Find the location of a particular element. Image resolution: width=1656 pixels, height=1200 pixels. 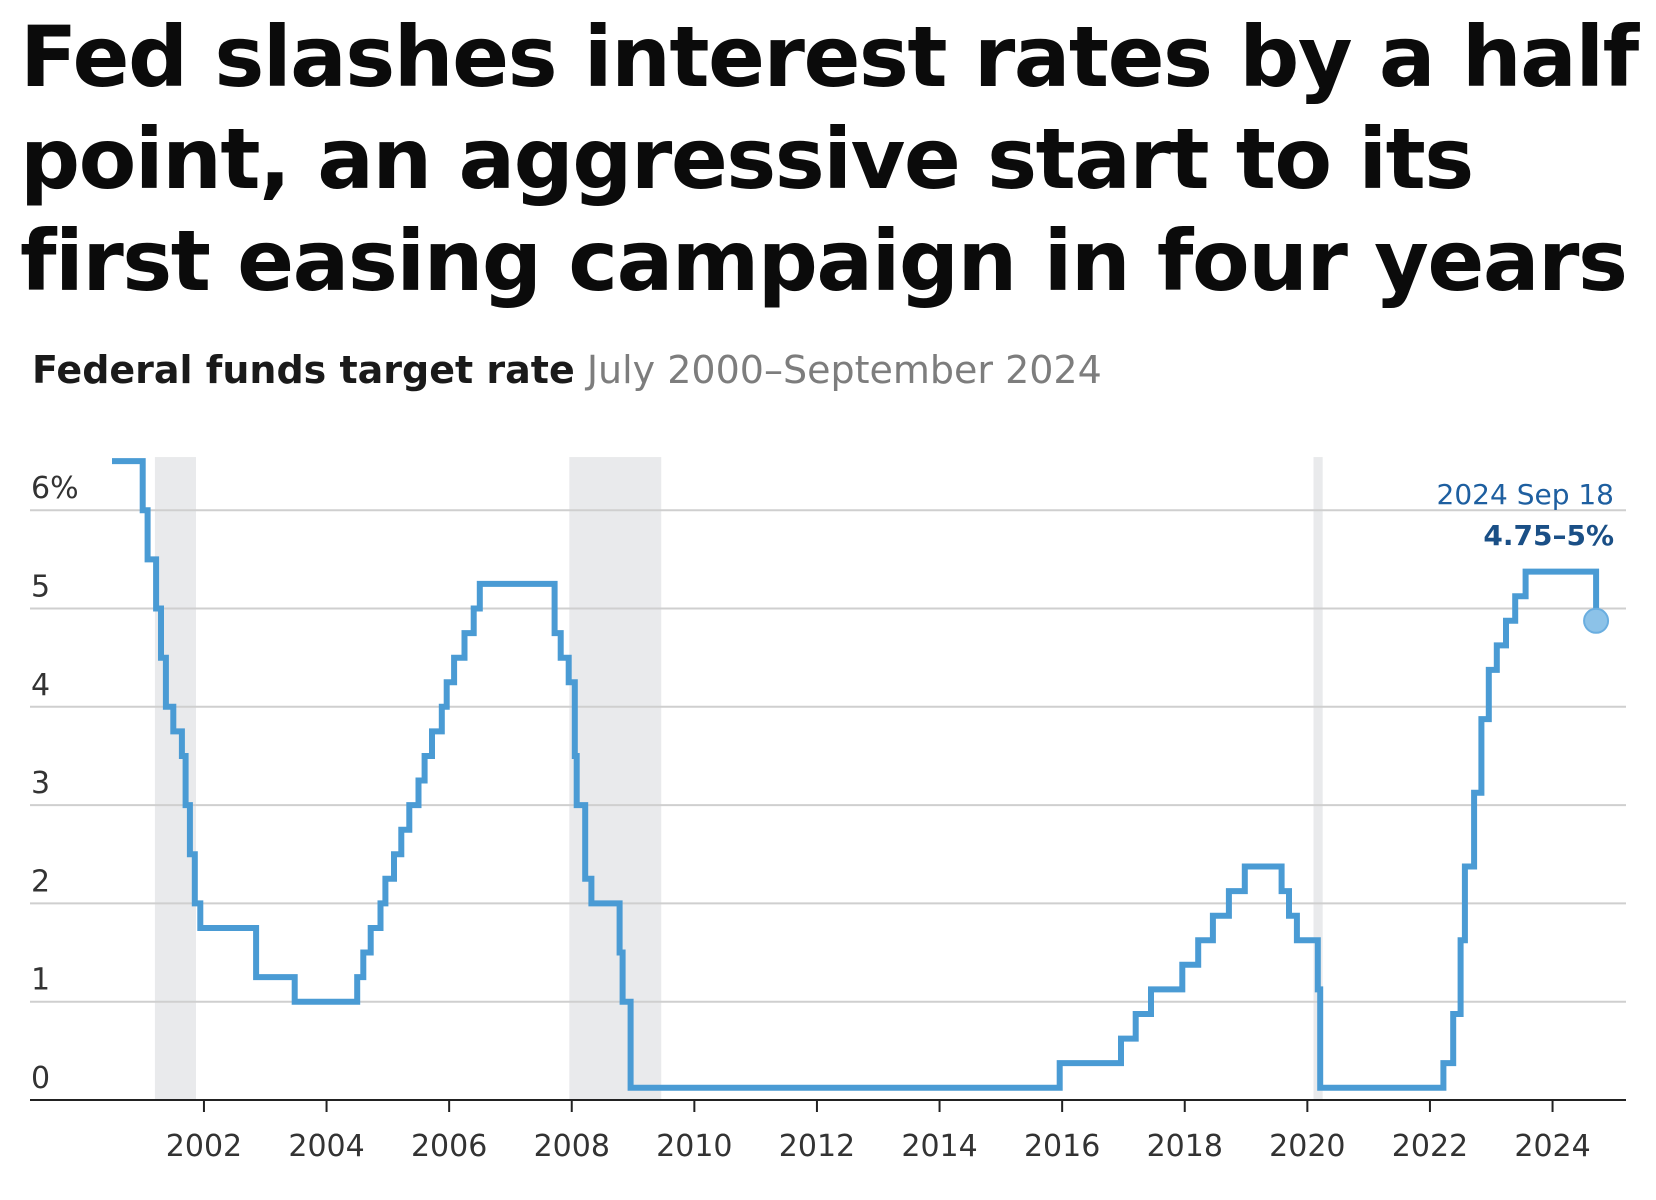

y-tick-label: 6% is located at coordinates (55, 488).